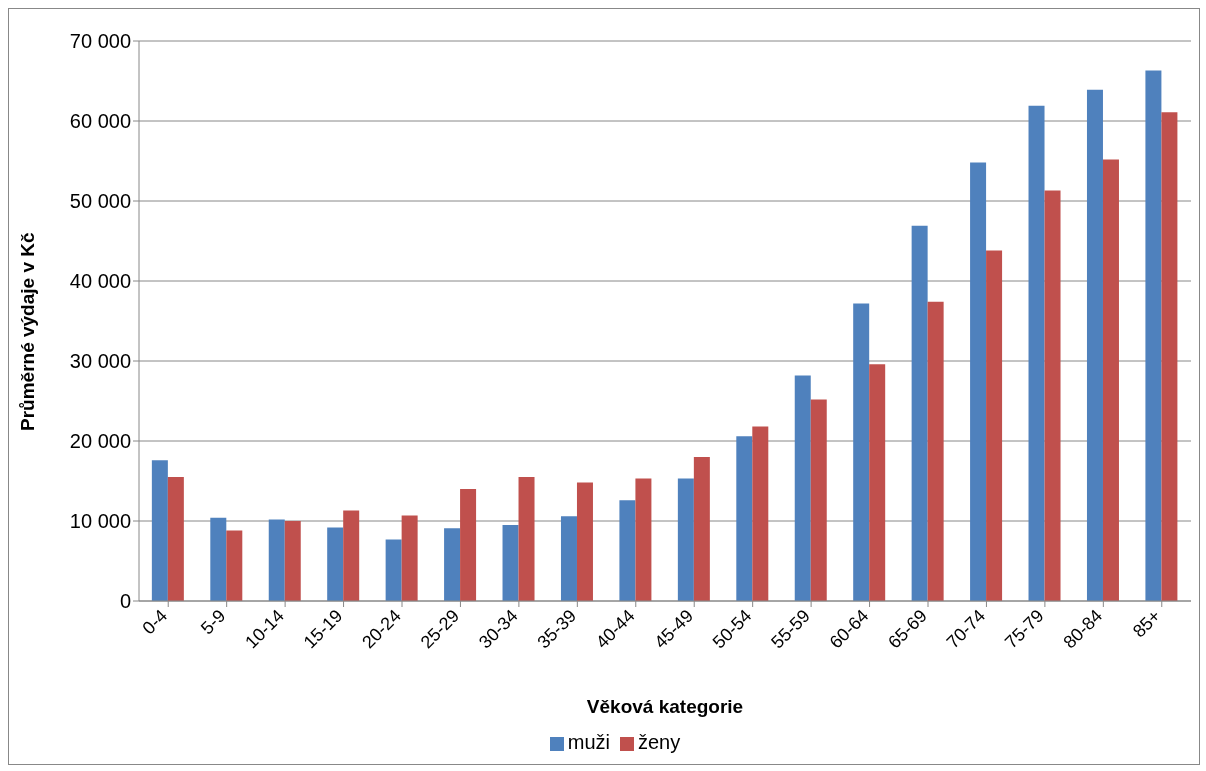 Image resolution: width=1206 pixels, height=771 pixels. What do you see at coordinates (100, 121) in the screenshot?
I see `y-tick-label: 60 000` at bounding box center [100, 121].